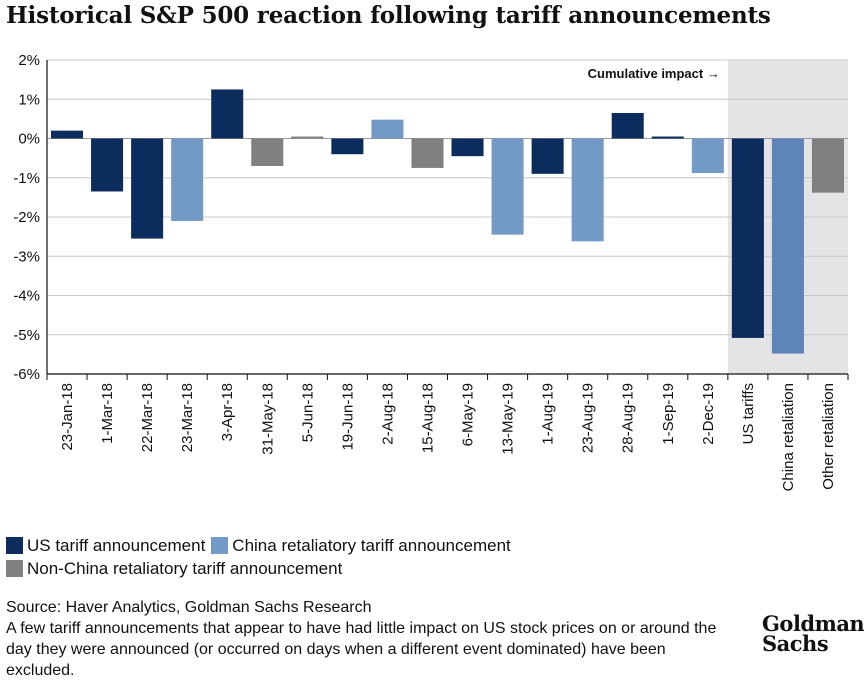  What do you see at coordinates (14, 545) in the screenshot?
I see `legend-swatch-us` at bounding box center [14, 545].